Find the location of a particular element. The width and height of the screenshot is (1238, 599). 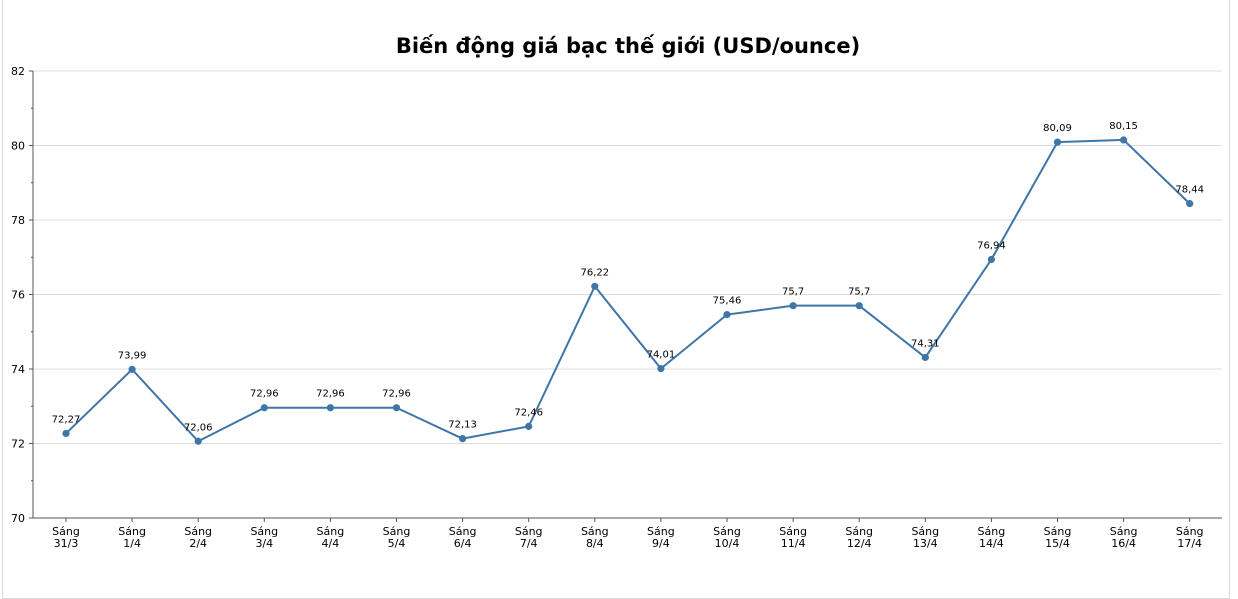

x-tick-label-line: 12/4 is located at coordinates (859, 543).